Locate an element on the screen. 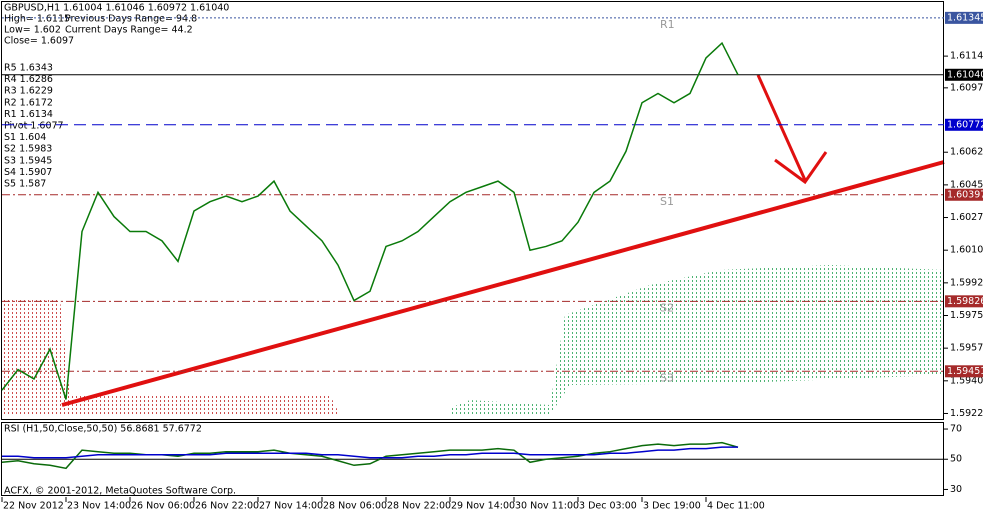  y-tick-label: 70 is located at coordinates (956, 429).